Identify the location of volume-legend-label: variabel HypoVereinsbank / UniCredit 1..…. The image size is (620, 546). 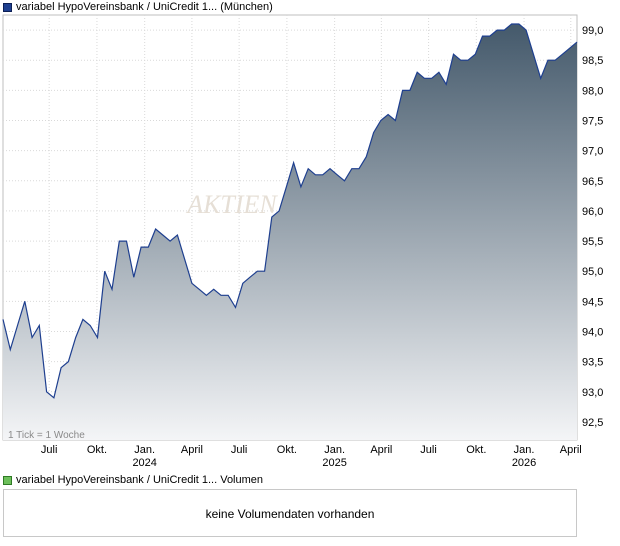
(140, 480).